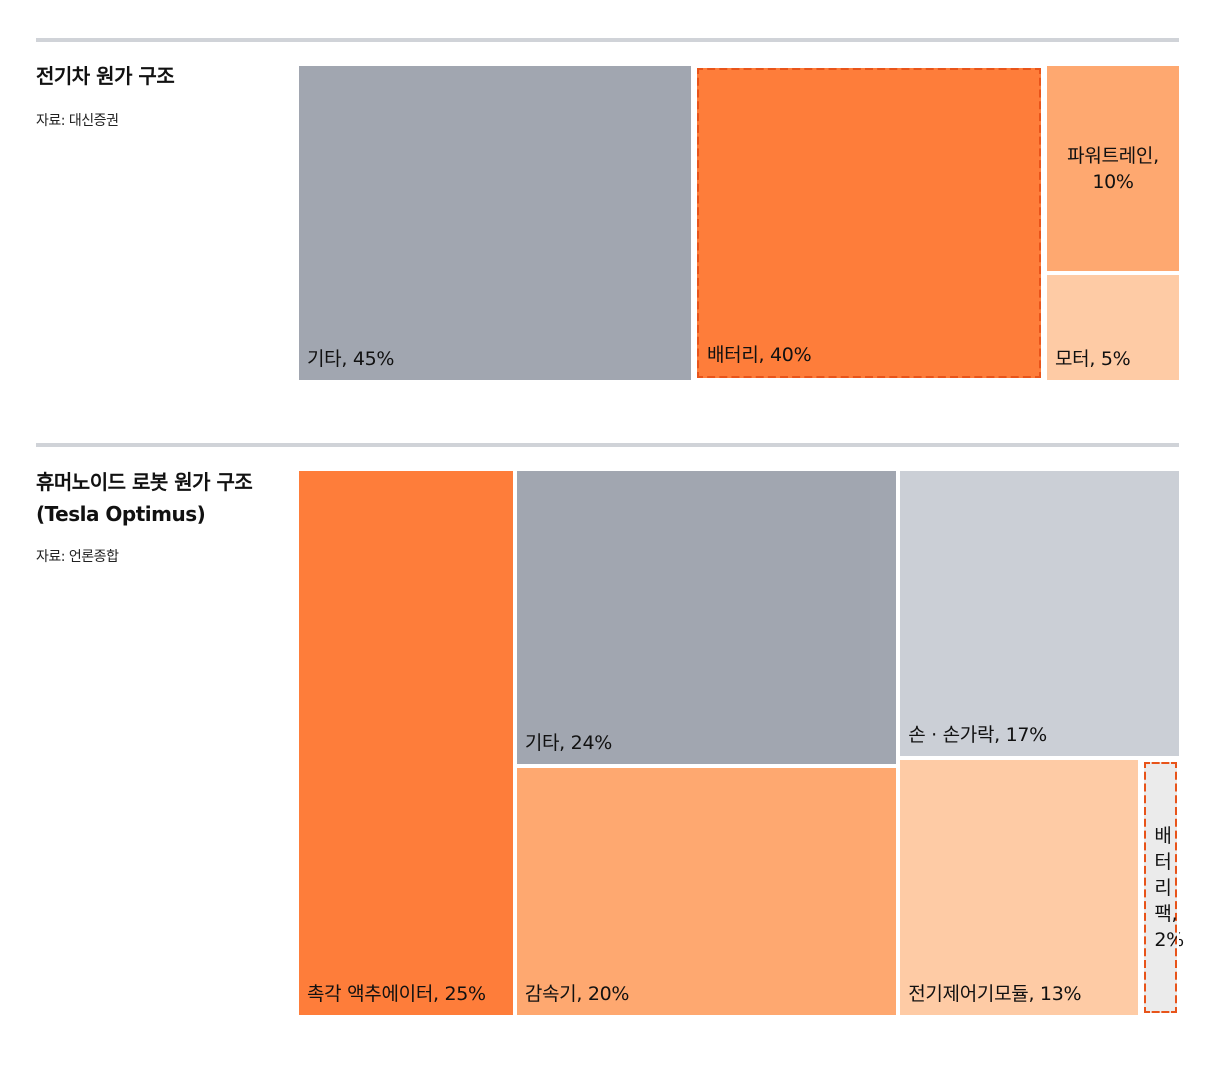 This screenshot has height=1067, width=1215. I want to click on treemap-cell: 기타, 45%, so click(495, 223).